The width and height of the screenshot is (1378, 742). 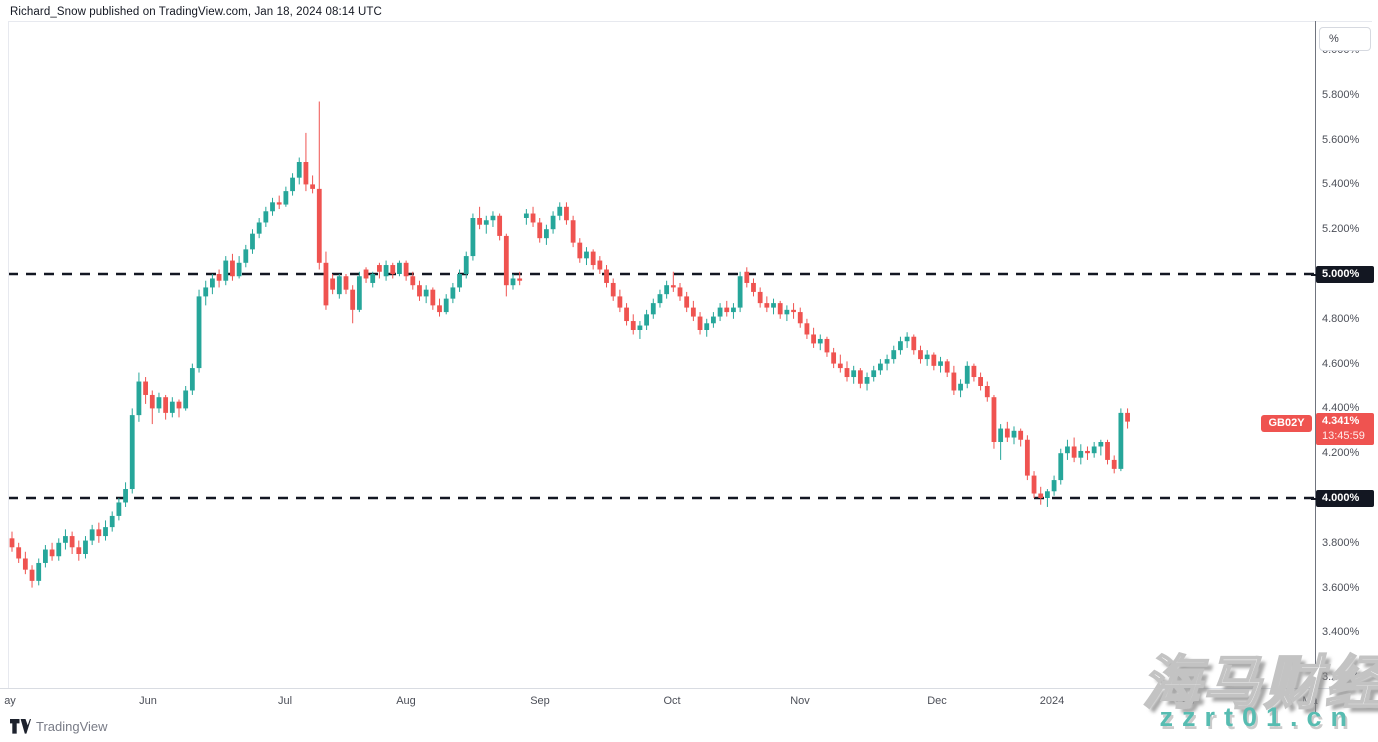 What do you see at coordinates (1345, 39) in the screenshot?
I see `percent-scale-button: %` at bounding box center [1345, 39].